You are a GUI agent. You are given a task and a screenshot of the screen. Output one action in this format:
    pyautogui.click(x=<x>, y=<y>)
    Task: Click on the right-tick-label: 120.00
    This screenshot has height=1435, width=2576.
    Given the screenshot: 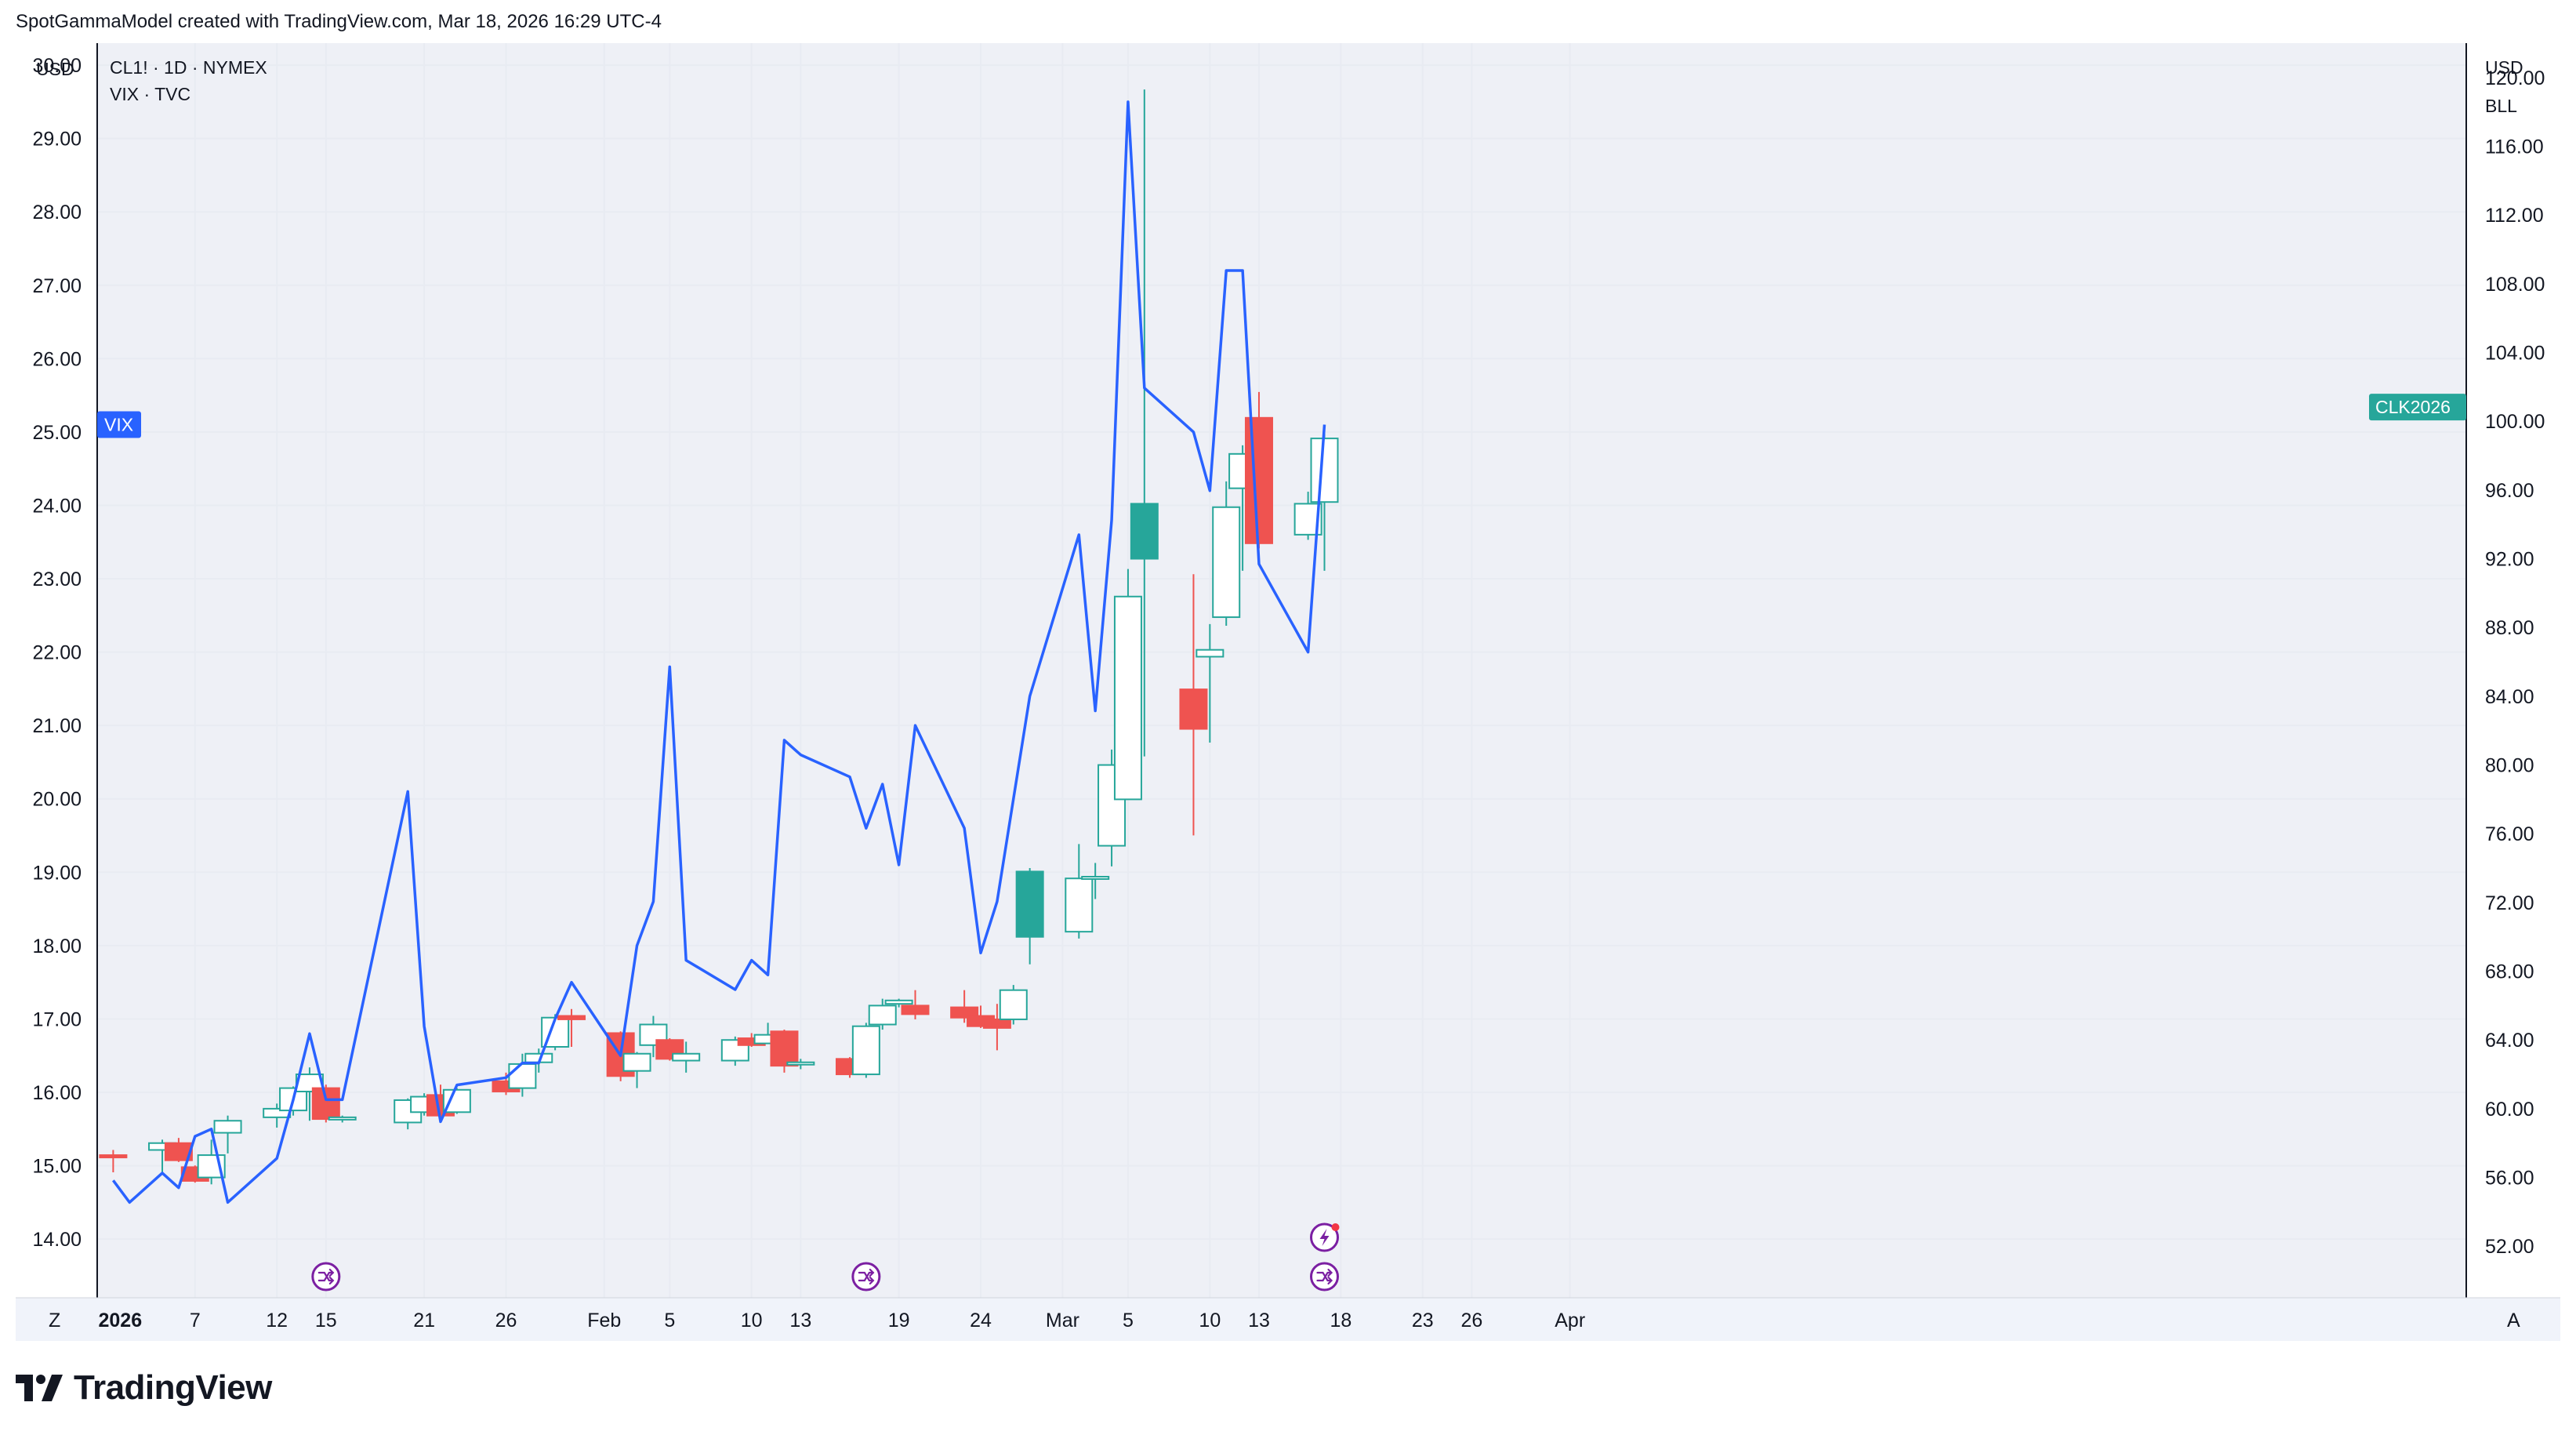 What is the action you would take?
    pyautogui.click(x=2515, y=78)
    